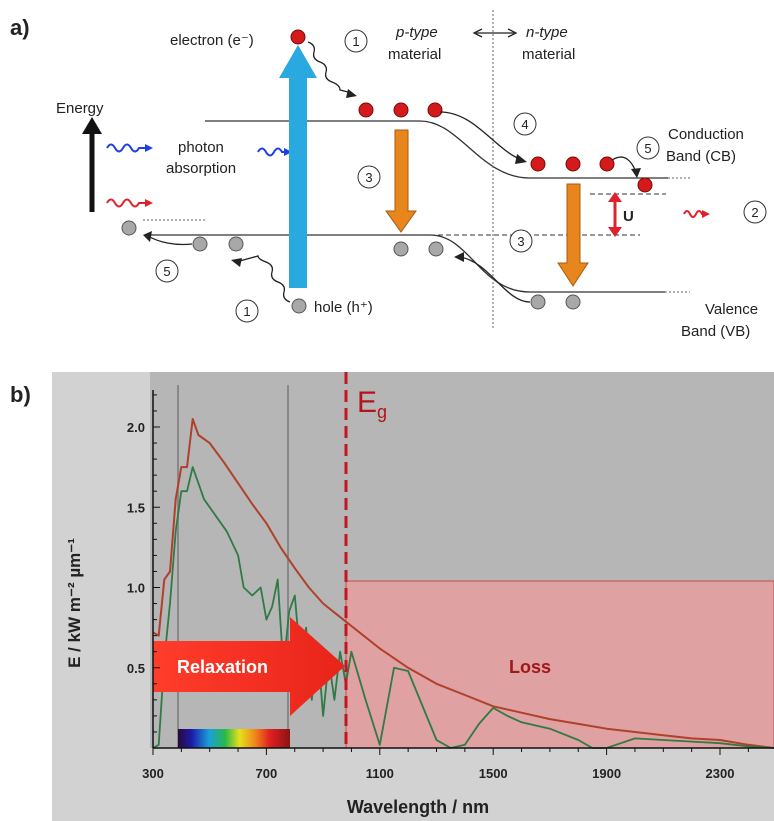  Describe the element at coordinates (298, 166) in the screenshot. I see `absorption-arrow` at that location.